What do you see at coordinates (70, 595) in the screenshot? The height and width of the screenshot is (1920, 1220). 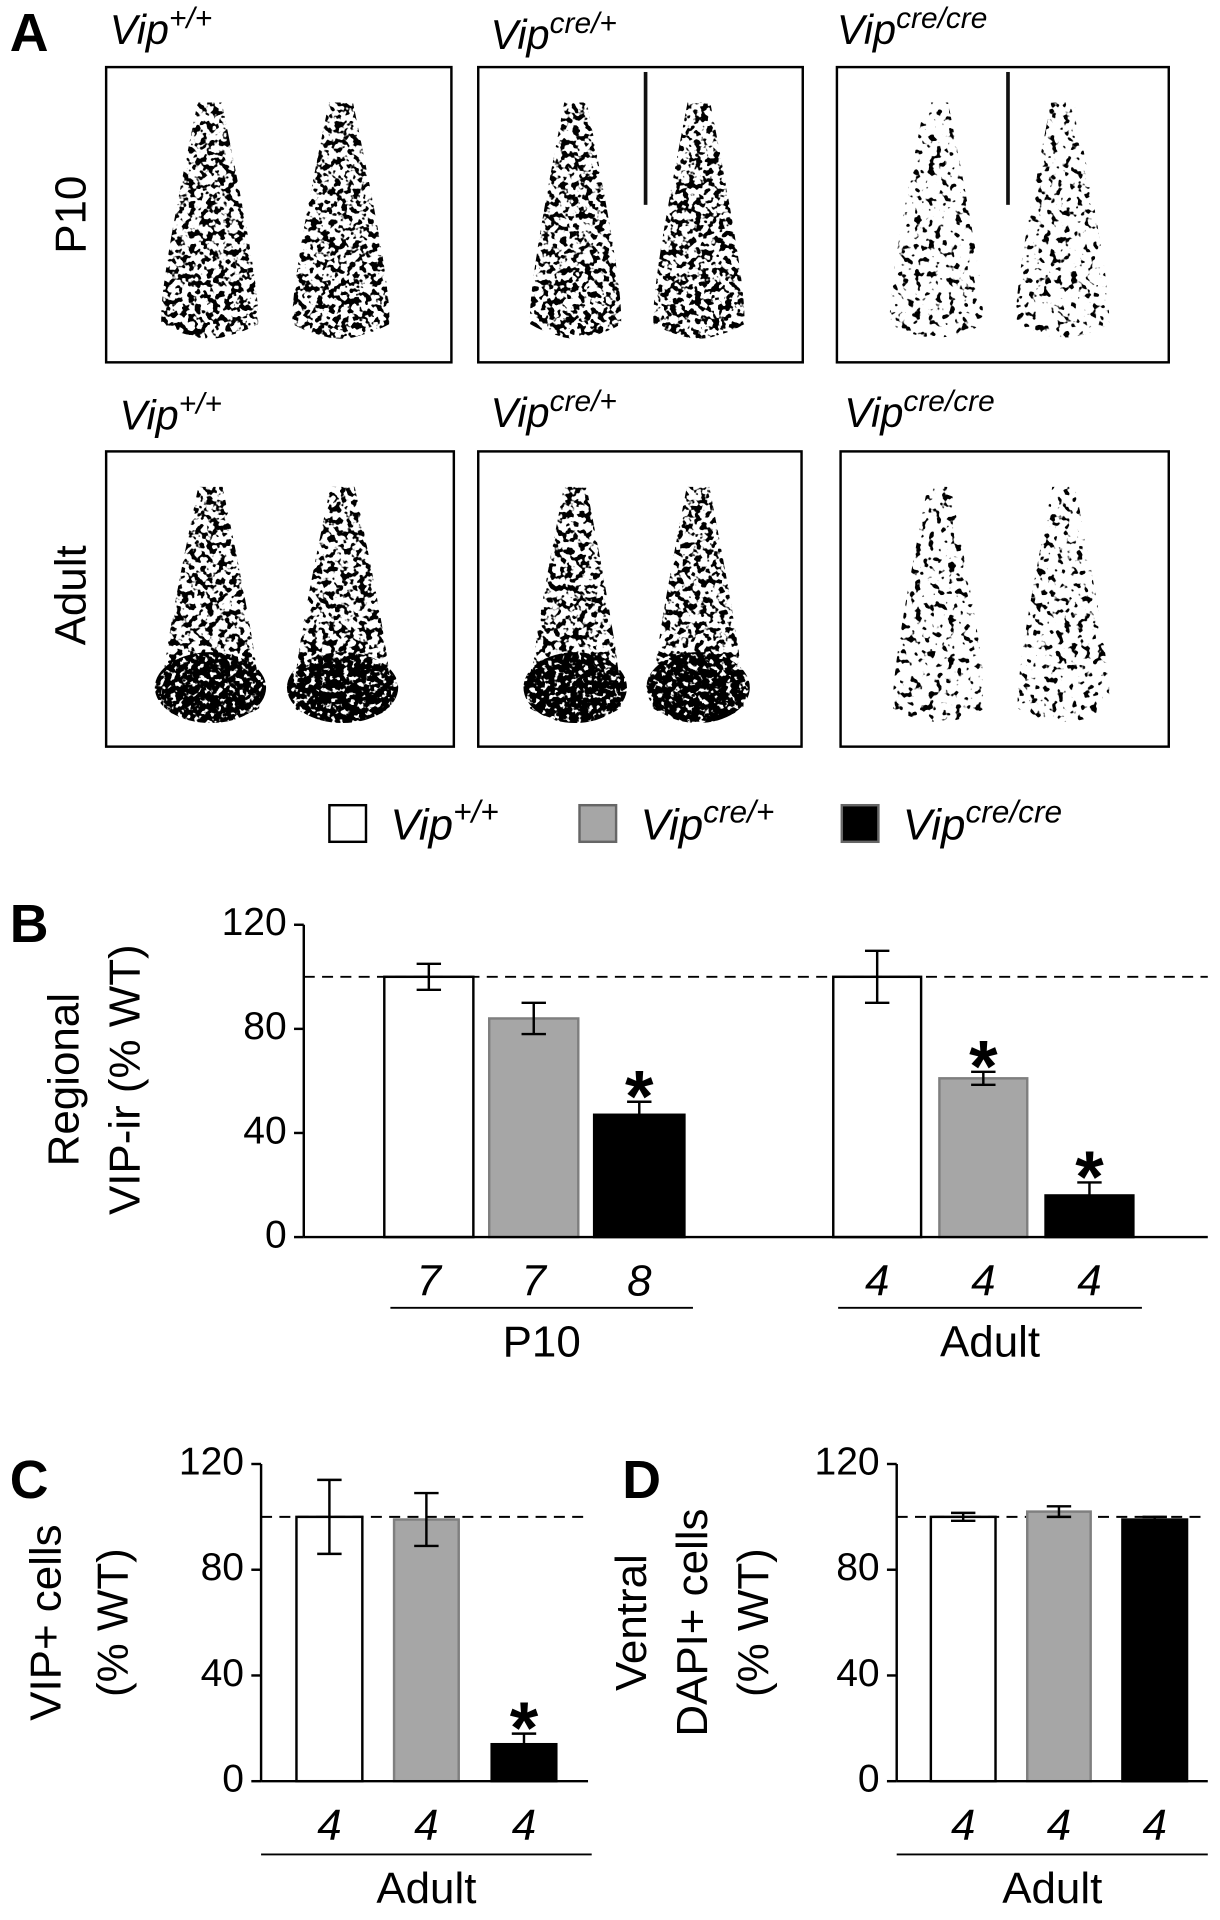 I see `row-label: Adult` at bounding box center [70, 595].